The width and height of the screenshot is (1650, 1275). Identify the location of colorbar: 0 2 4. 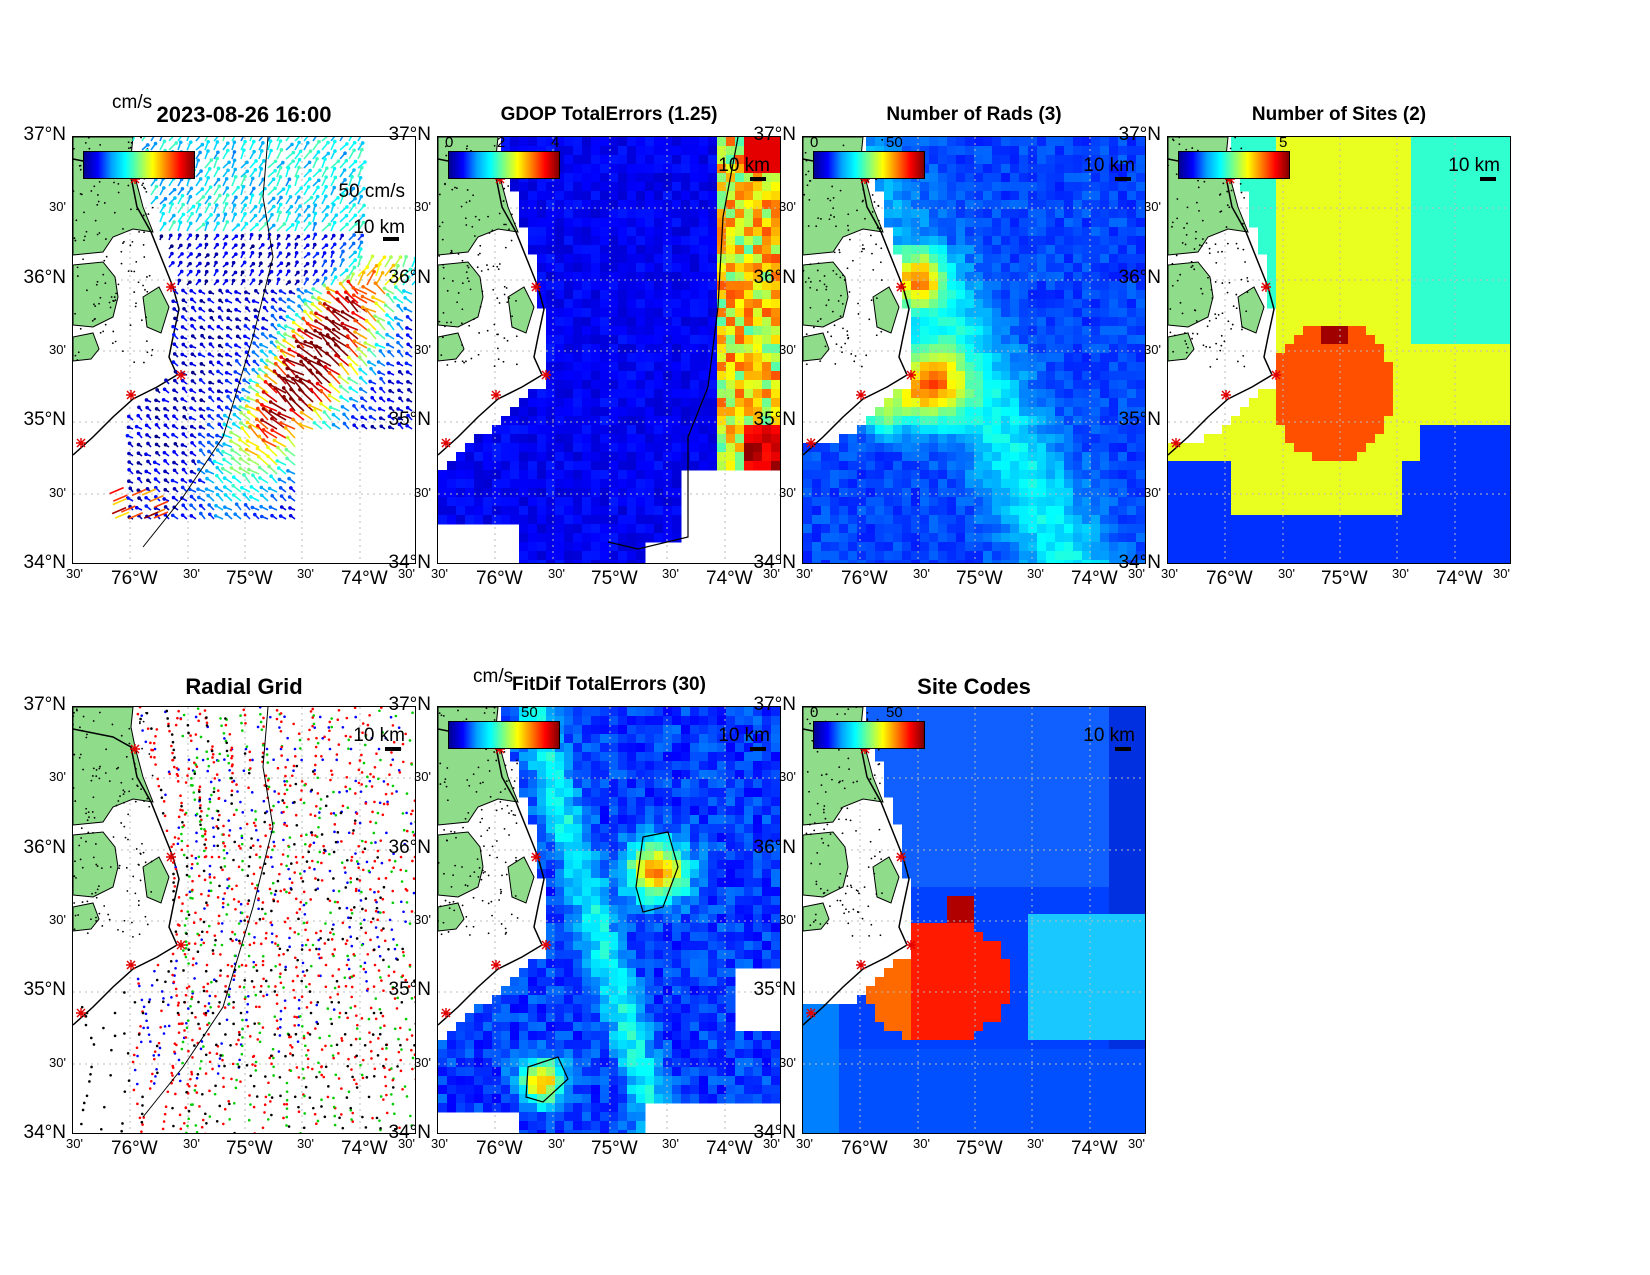
(502, 158).